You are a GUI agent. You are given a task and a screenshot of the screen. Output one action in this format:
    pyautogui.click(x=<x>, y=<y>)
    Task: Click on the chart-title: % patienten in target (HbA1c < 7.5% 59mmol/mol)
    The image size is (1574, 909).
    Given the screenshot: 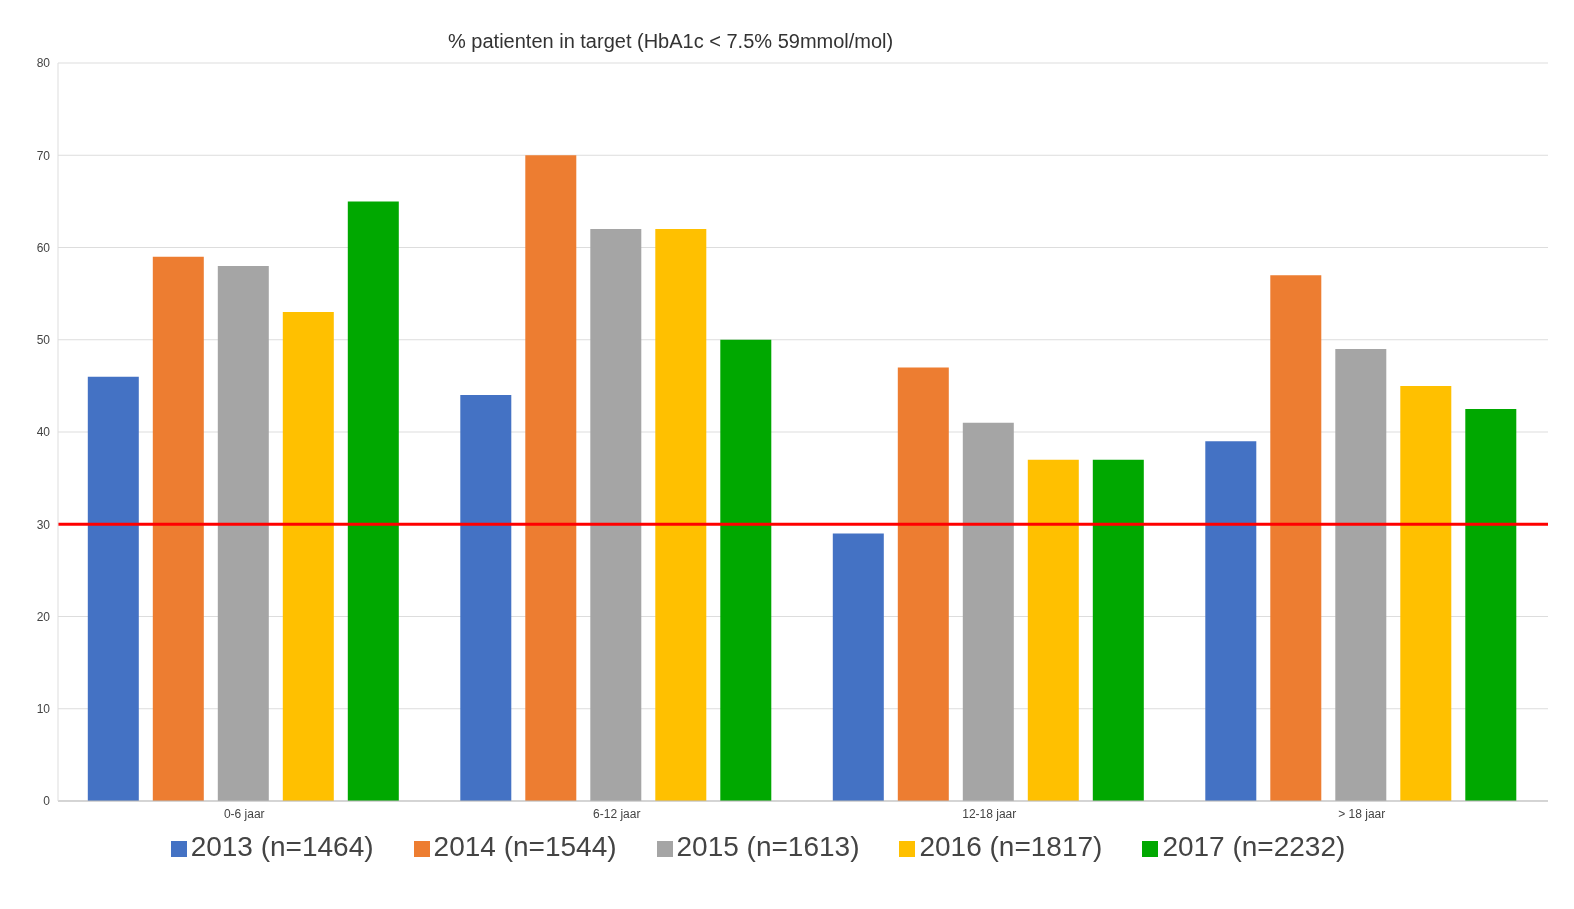 What is the action you would take?
    pyautogui.click(x=671, y=41)
    